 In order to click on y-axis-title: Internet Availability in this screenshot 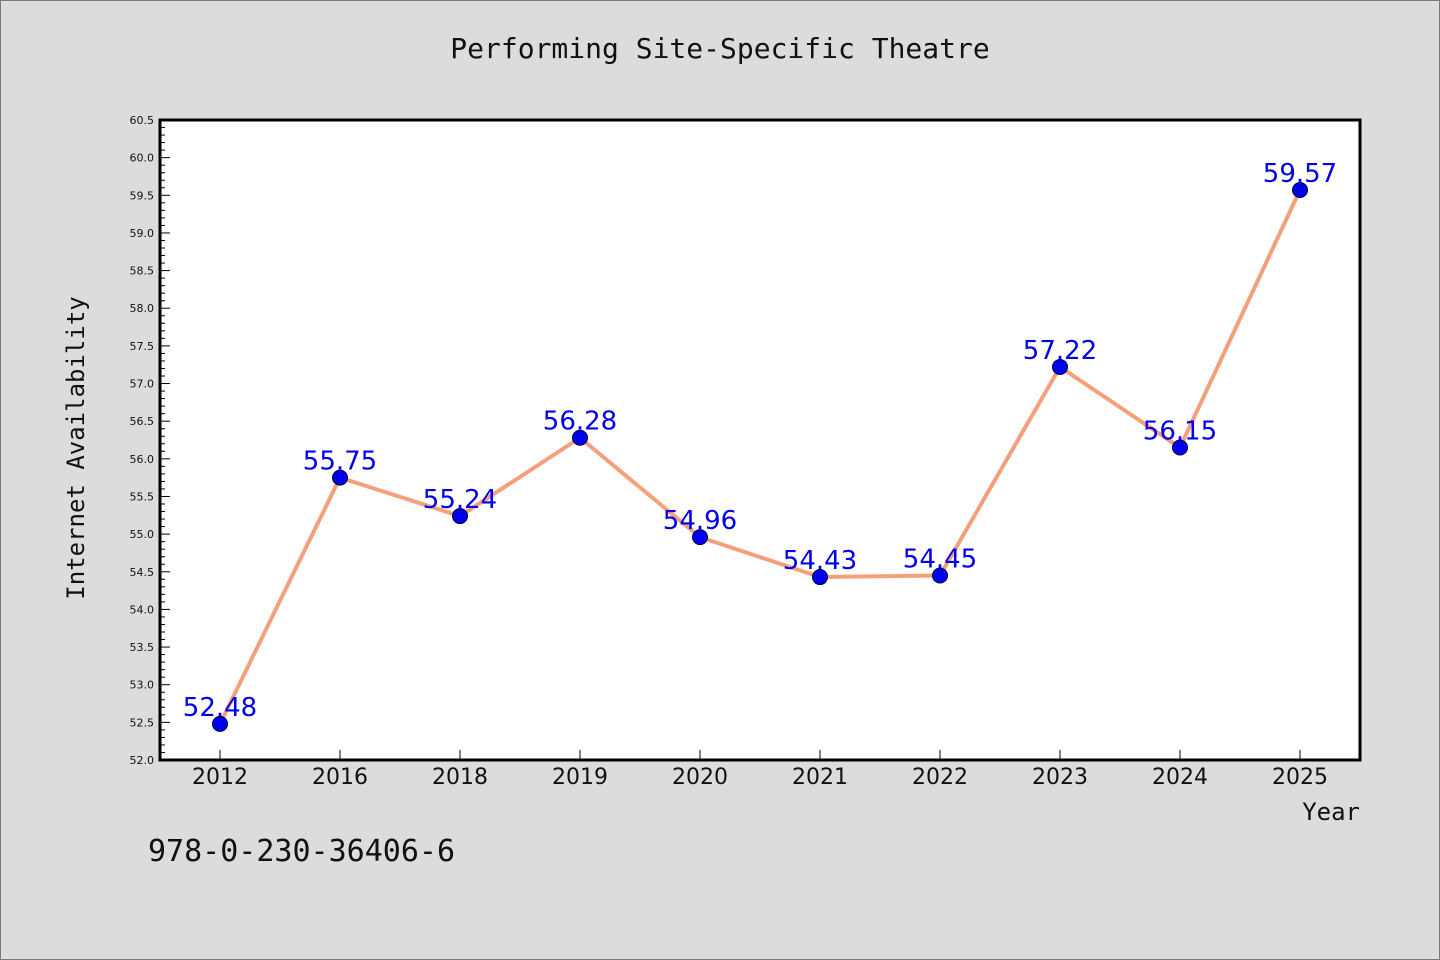, I will do `click(76, 447)`.